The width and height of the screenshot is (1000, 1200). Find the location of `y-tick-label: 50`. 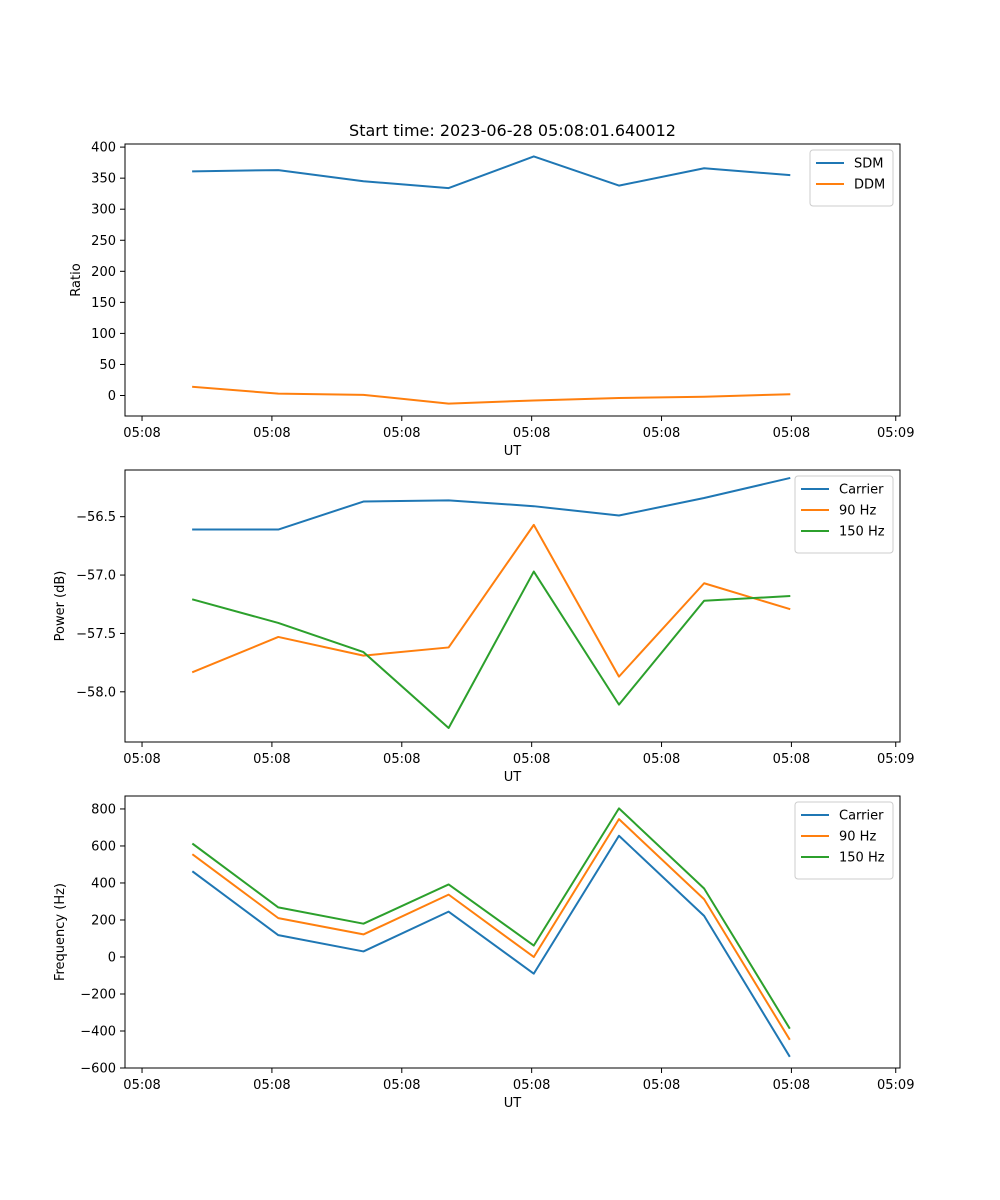

y-tick-label: 50 is located at coordinates (107, 365).